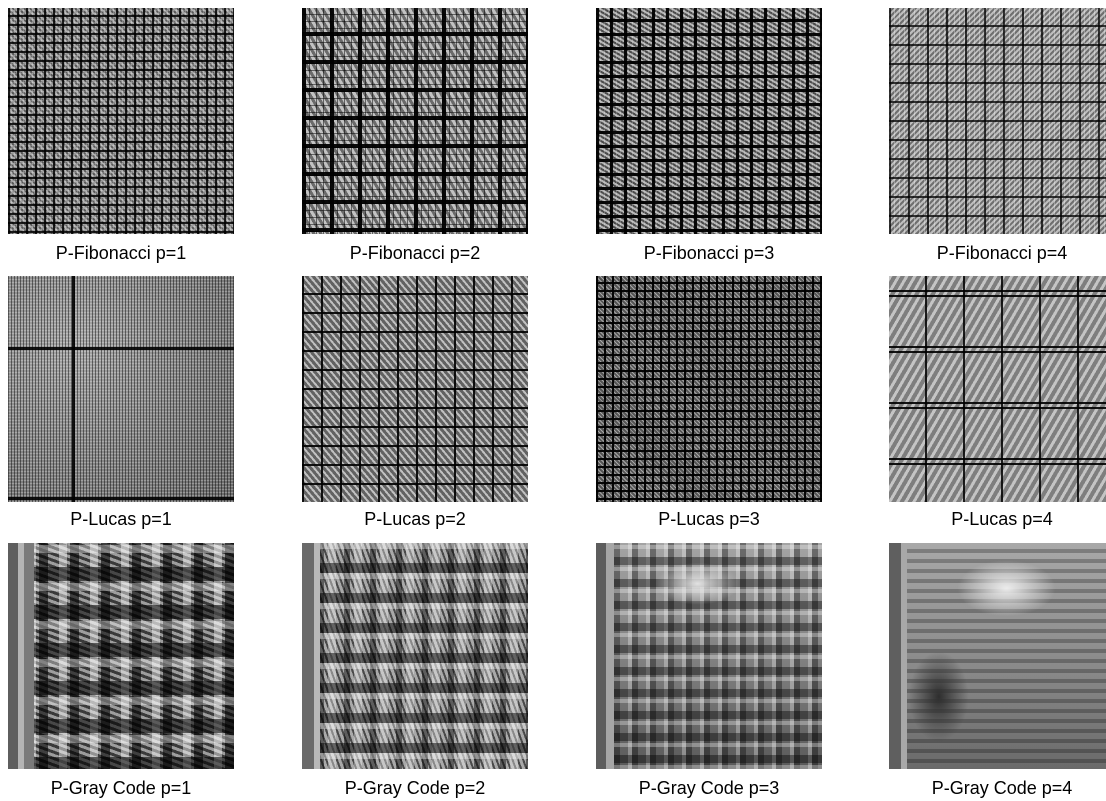  Describe the element at coordinates (415, 253) in the screenshot. I see `panel-caption: P-Fibonacci p=2` at that location.